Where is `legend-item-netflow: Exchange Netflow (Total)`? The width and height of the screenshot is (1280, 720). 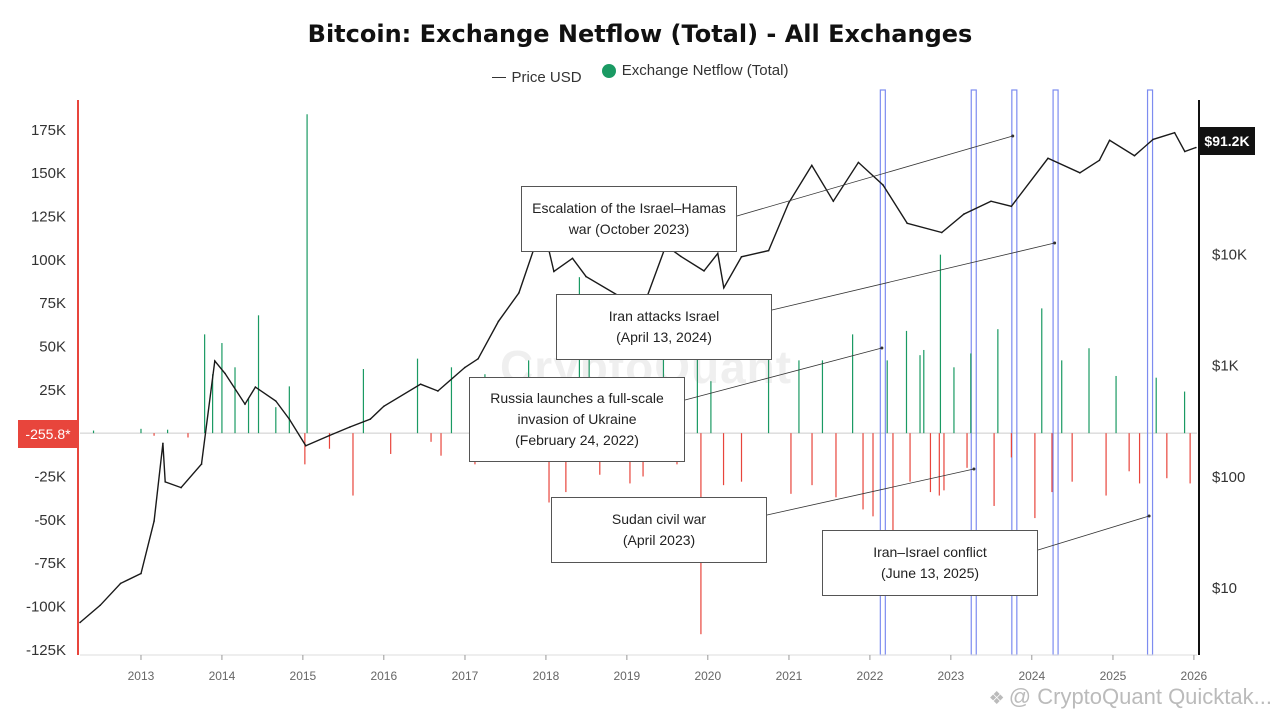
legend-item-netflow: Exchange Netflow (Total) is located at coordinates (694, 70).